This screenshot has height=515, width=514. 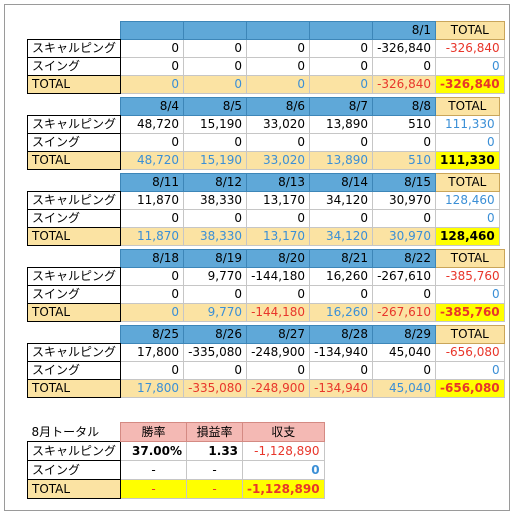 What do you see at coordinates (215, 451) in the screenshot?
I see `summary-scalping-pl-ratio: 1.33` at bounding box center [215, 451].